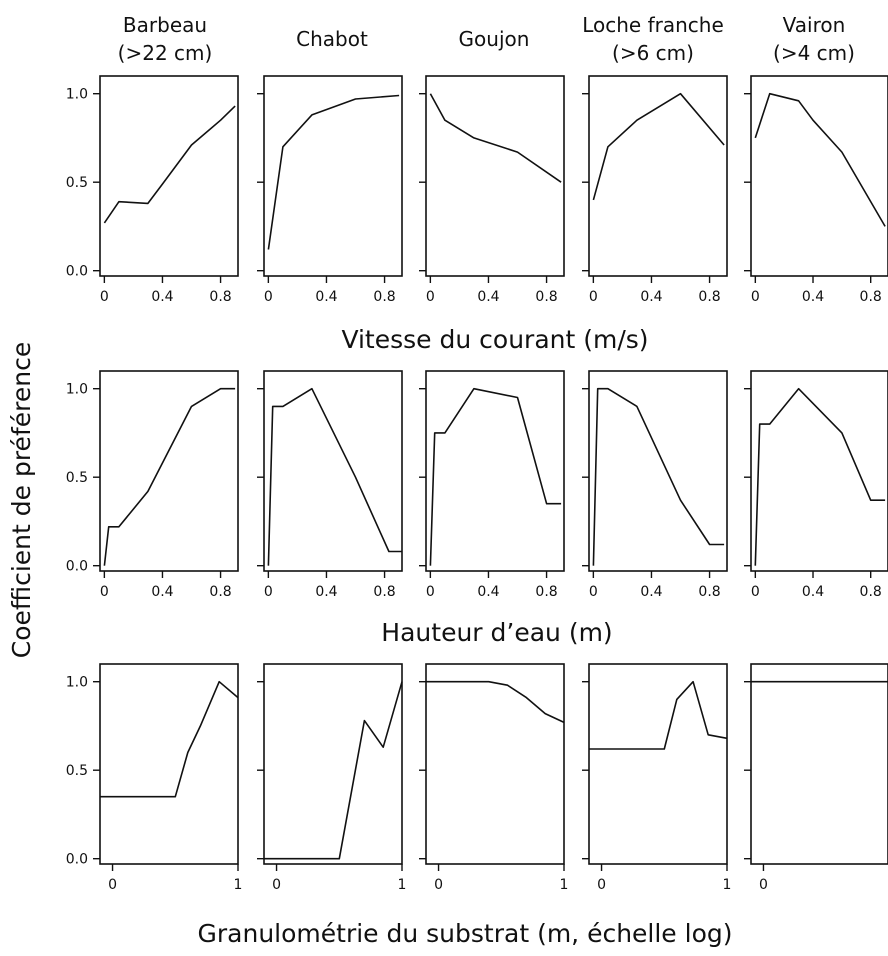  Describe the element at coordinates (21, 500) in the screenshot. I see `y-axis-label: Coefficient de préférence` at that location.